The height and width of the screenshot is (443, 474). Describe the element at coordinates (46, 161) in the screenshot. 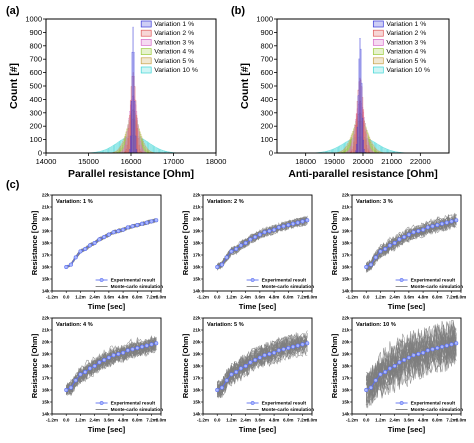

I see `x-tick-label: 14000` at that location.